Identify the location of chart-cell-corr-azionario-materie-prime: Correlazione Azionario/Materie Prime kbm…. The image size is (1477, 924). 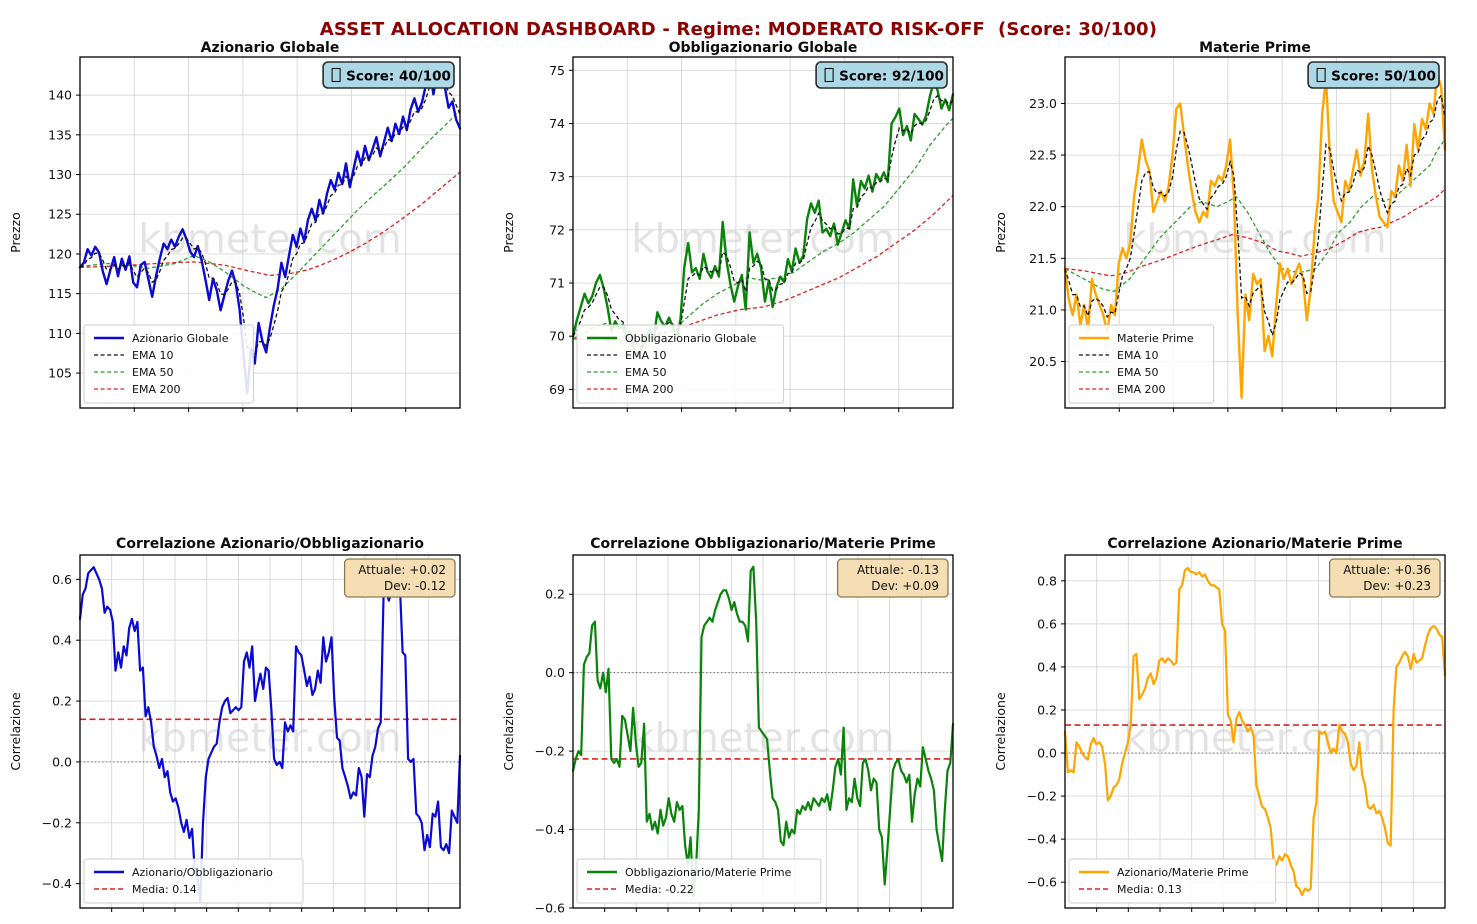
(1231, 730).